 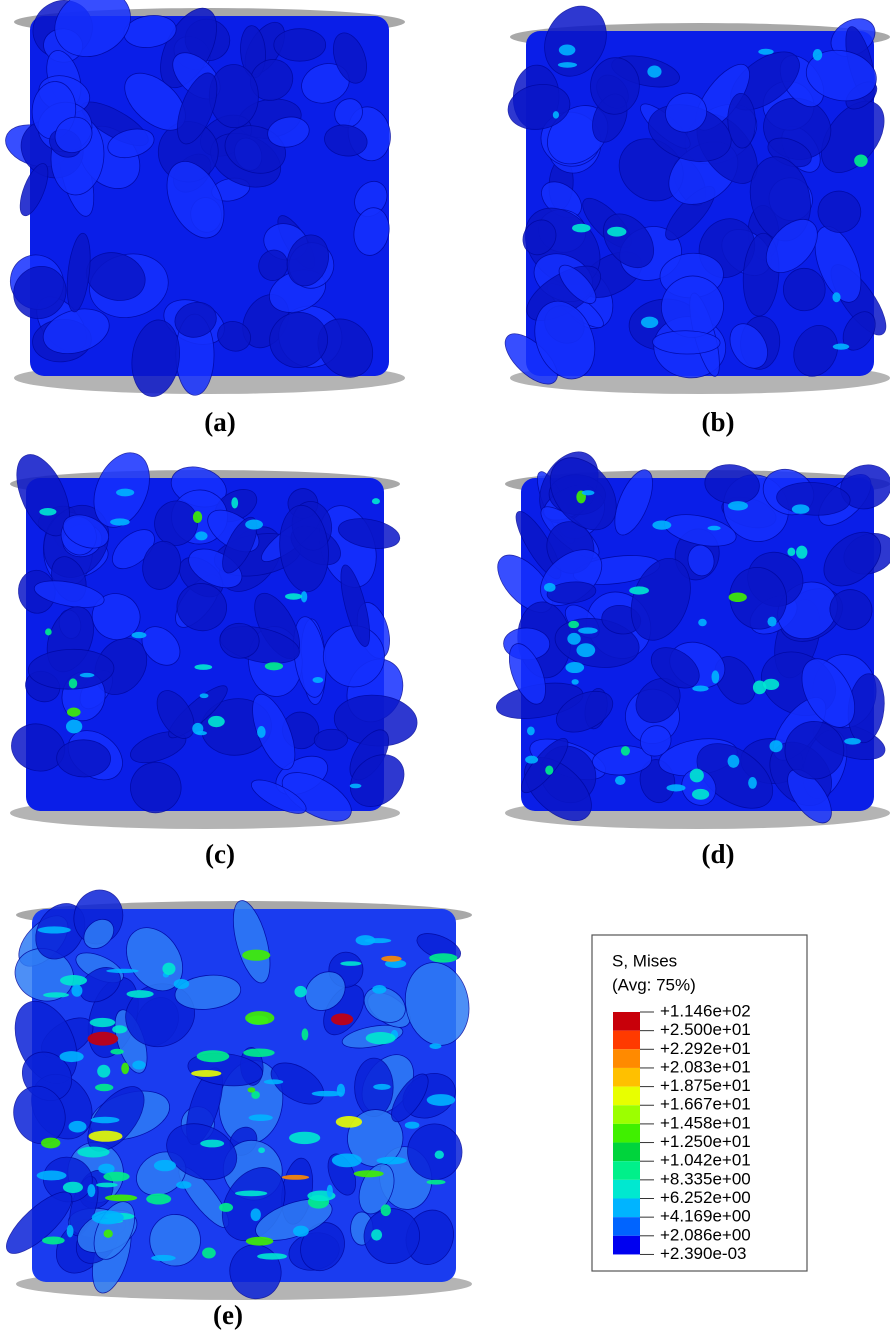 What do you see at coordinates (705, 1178) in the screenshot?
I see `legend-label: +8.335e+00` at bounding box center [705, 1178].